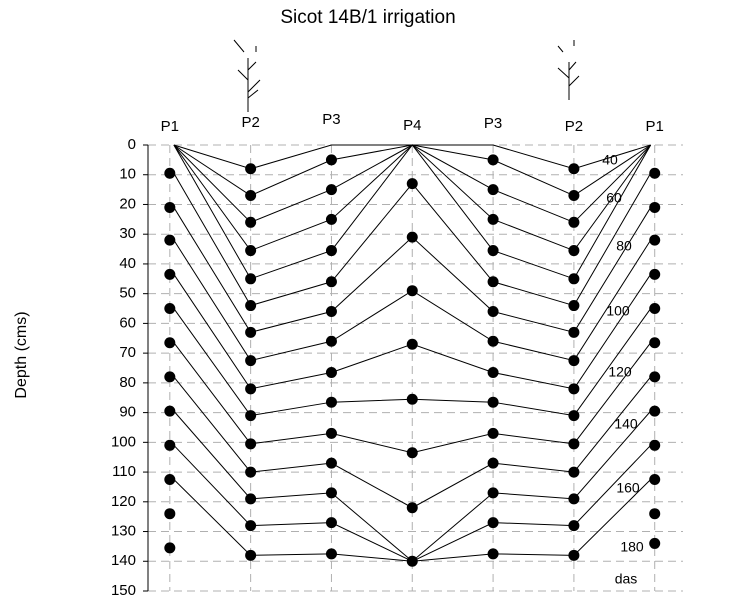 The image size is (736, 604). What do you see at coordinates (412, 125) in the screenshot?
I see `column-label: P4` at bounding box center [412, 125].